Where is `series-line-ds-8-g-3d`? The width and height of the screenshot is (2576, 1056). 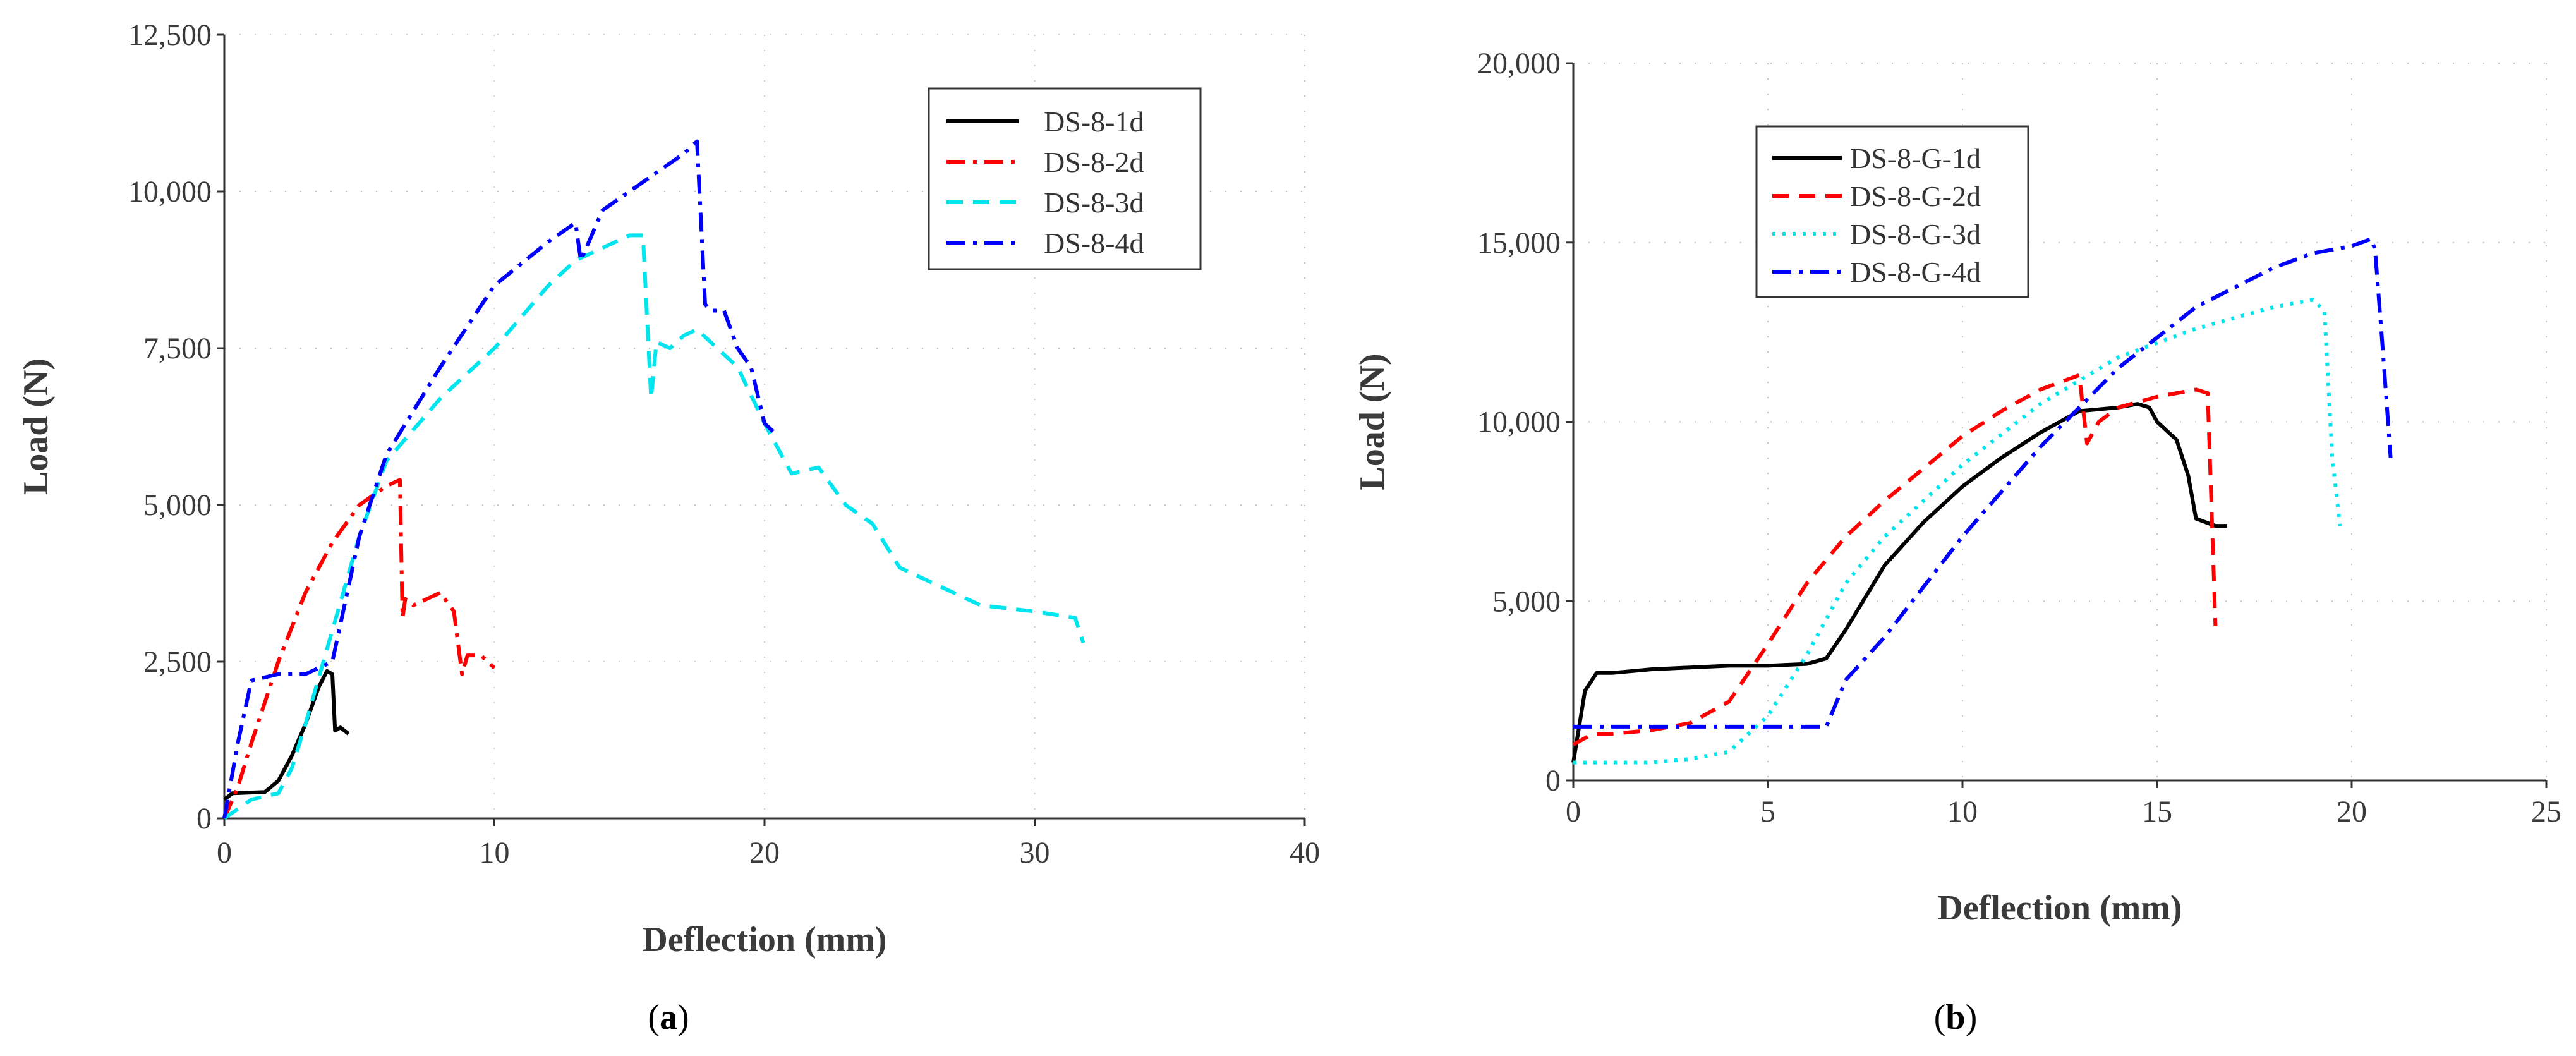 series-line-ds-8-g-3d is located at coordinates (1957, 531).